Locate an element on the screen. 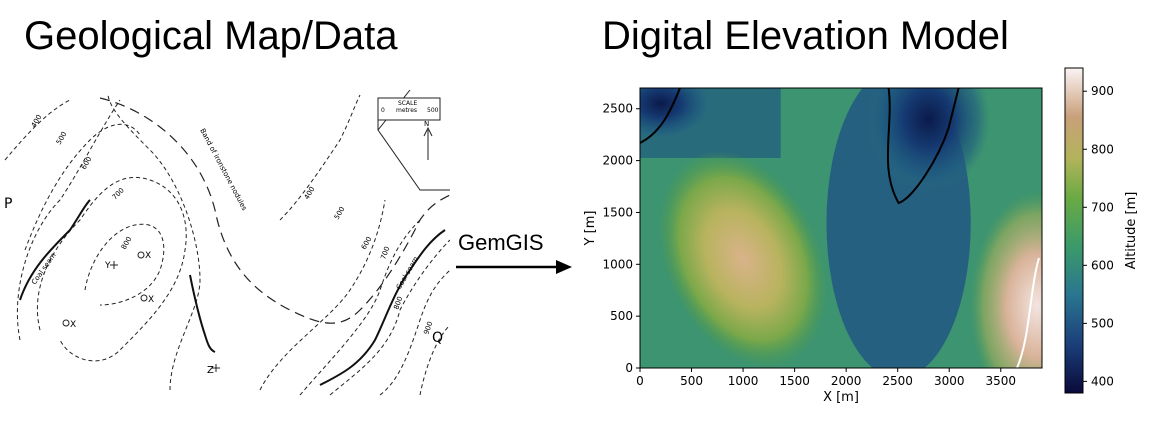 Image resolution: width=1151 pixels, height=425 pixels. x-tick-label: 1500 is located at coordinates (794, 381).